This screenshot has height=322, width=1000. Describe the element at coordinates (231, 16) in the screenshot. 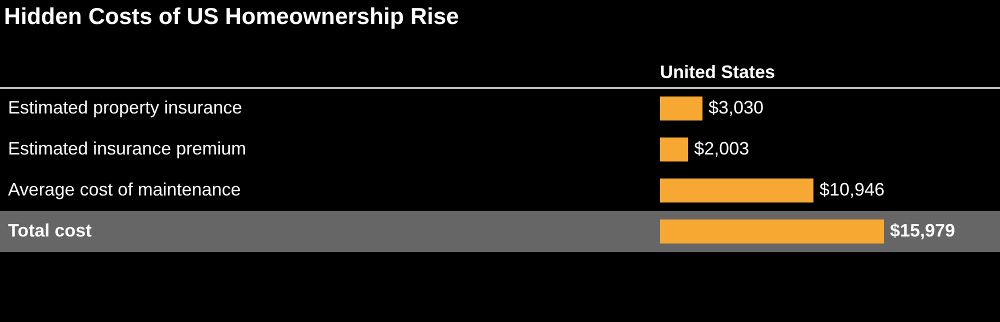

I see `text: Hidden Costs of US Homeownership Rise` at that location.